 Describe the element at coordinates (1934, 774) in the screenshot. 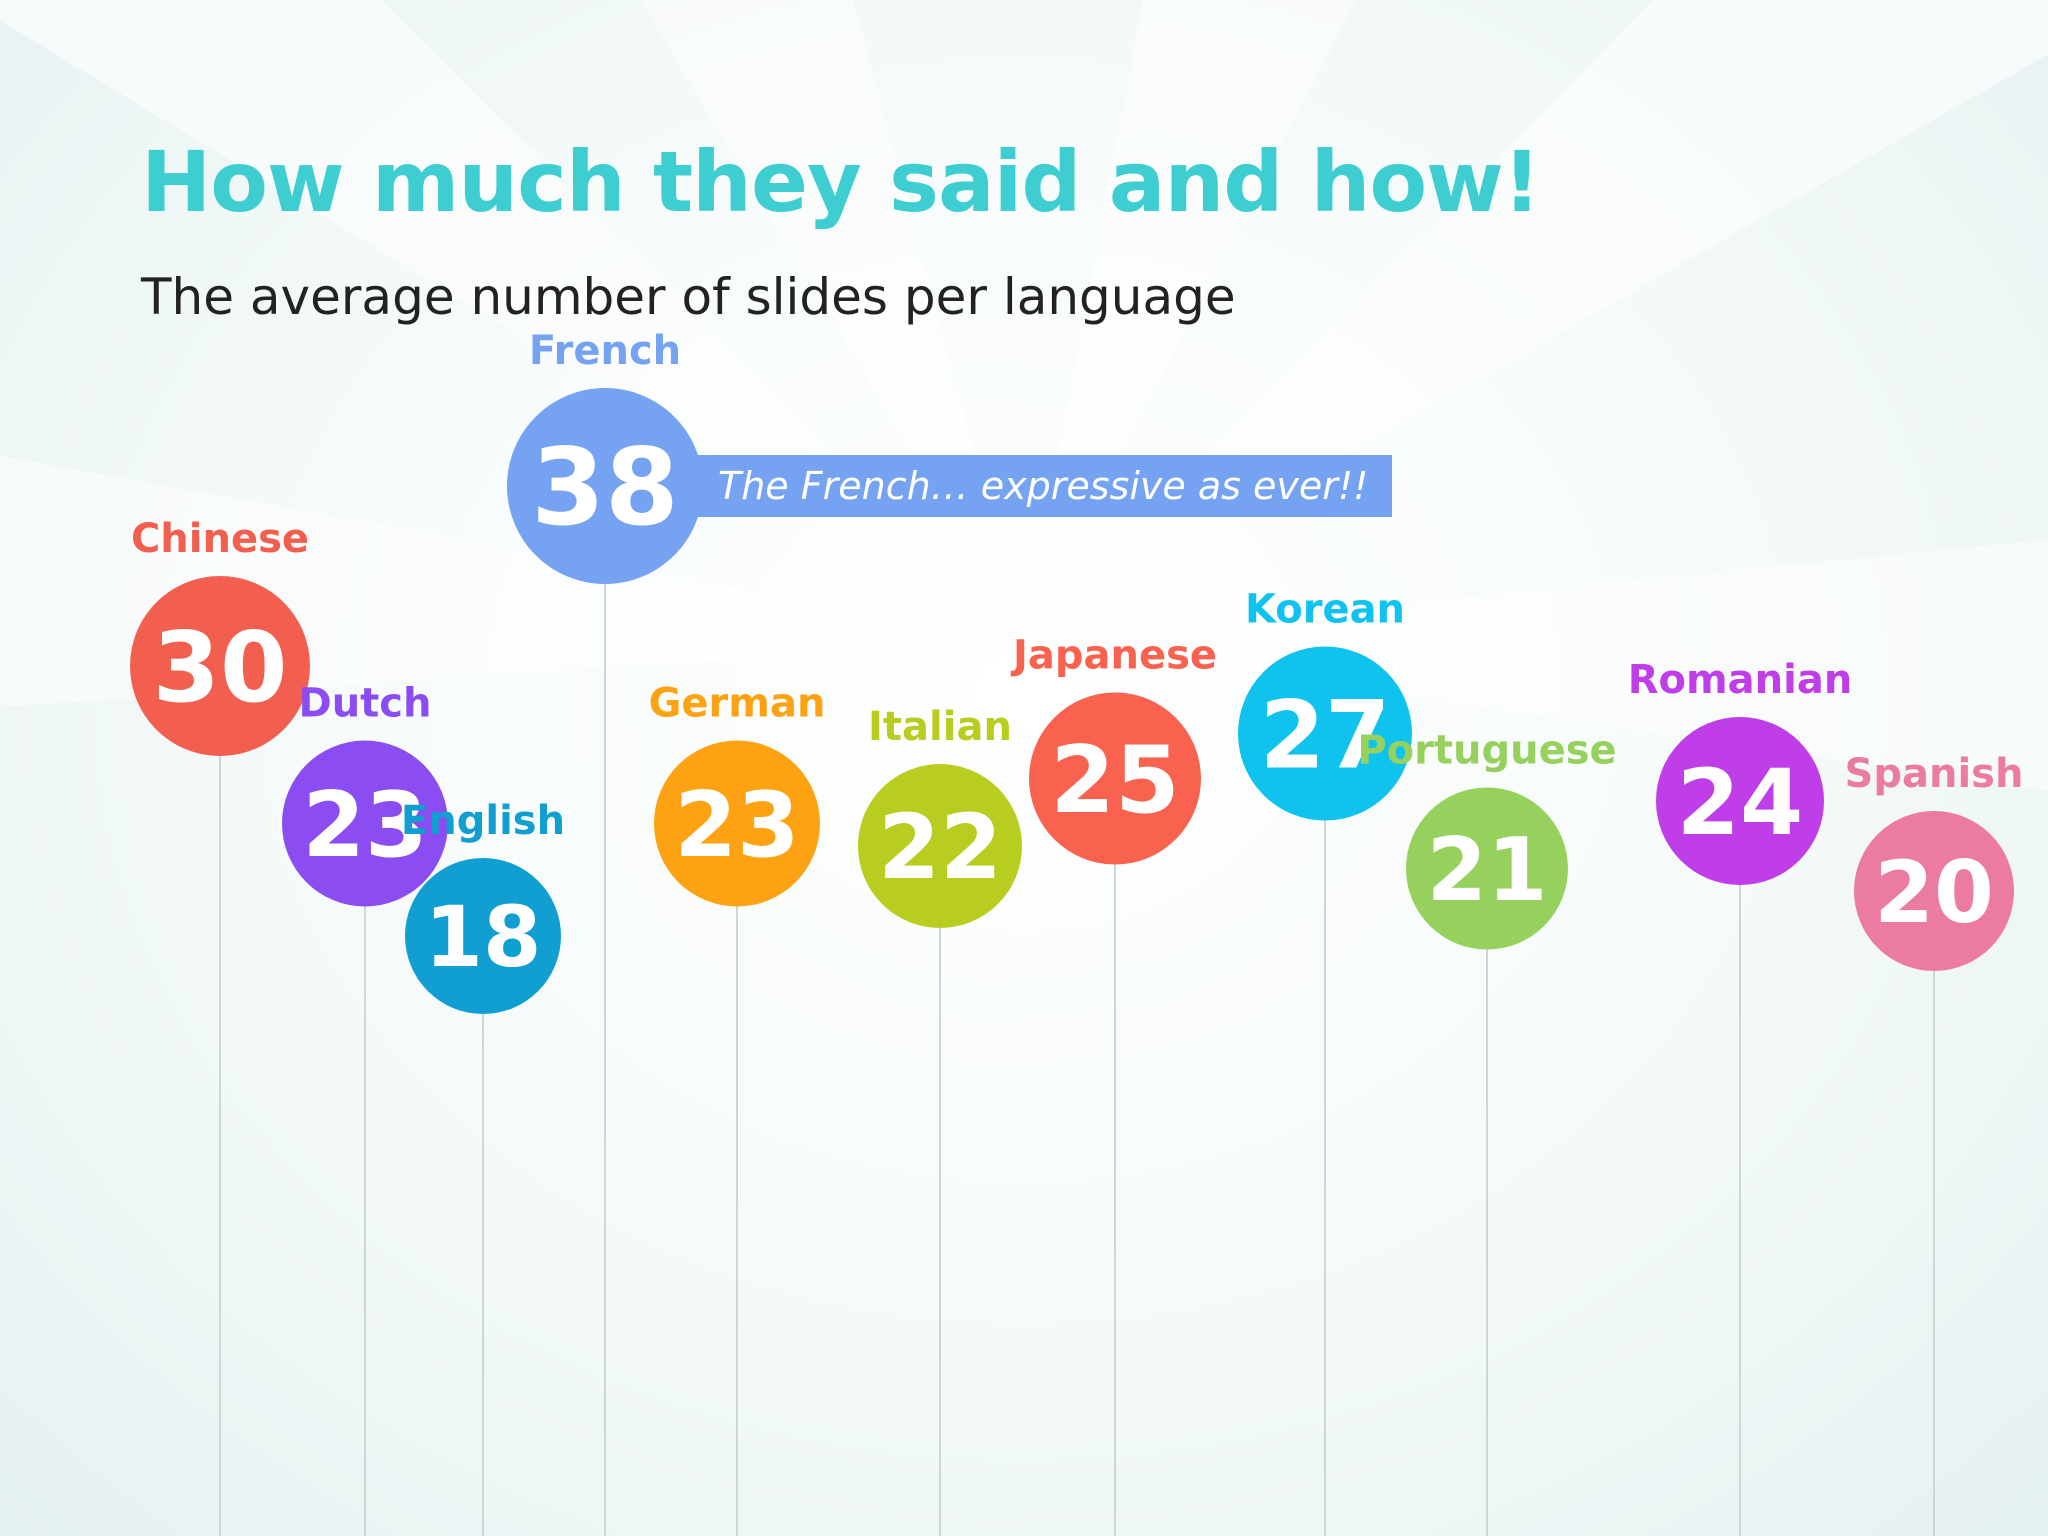

I see `category-label-spanish: Spanish` at that location.